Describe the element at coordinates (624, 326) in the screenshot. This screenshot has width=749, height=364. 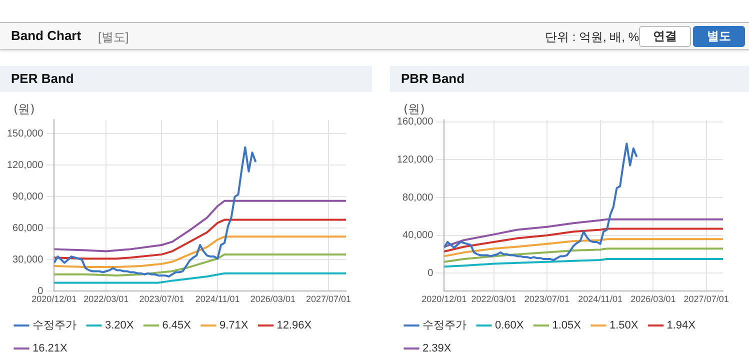
I see `legend-label: 1.50X` at that location.